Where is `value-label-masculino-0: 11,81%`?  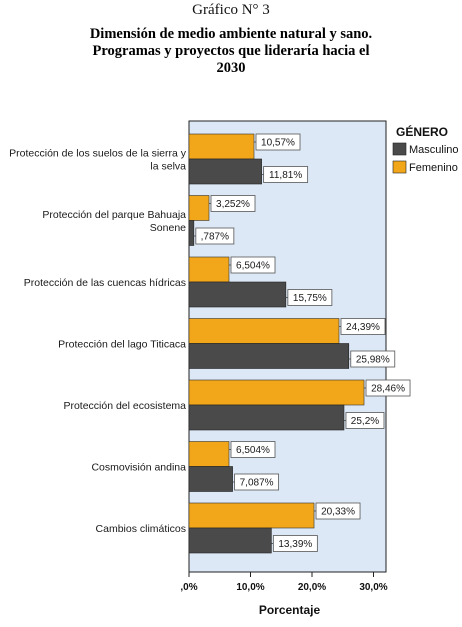
value-label-masculino-0: 11,81% is located at coordinates (285, 175).